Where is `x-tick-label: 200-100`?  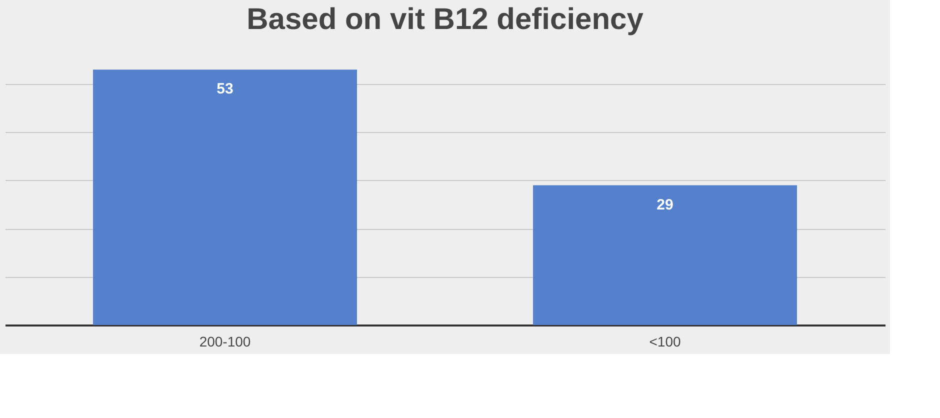
x-tick-label: 200-100 is located at coordinates (225, 342).